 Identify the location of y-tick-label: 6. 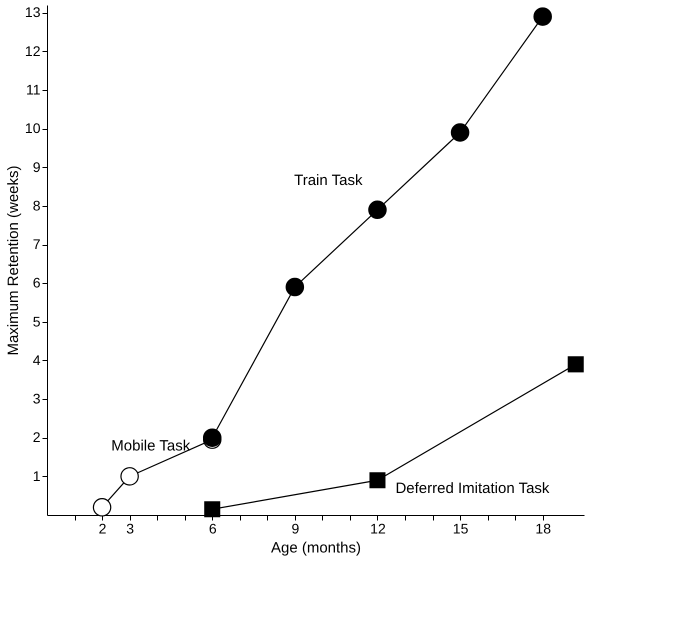
(36, 282).